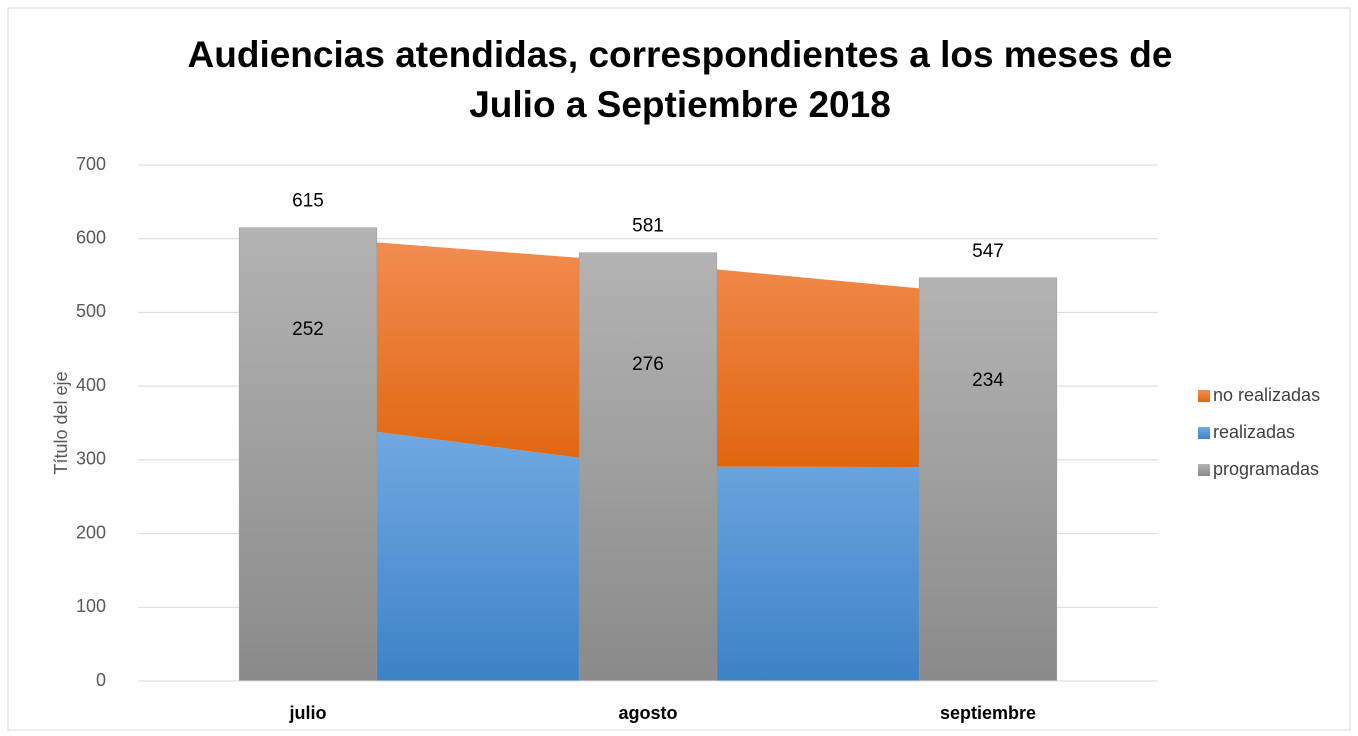 The width and height of the screenshot is (1358, 736). What do you see at coordinates (101, 680) in the screenshot?
I see `y-tick-label: 0` at bounding box center [101, 680].